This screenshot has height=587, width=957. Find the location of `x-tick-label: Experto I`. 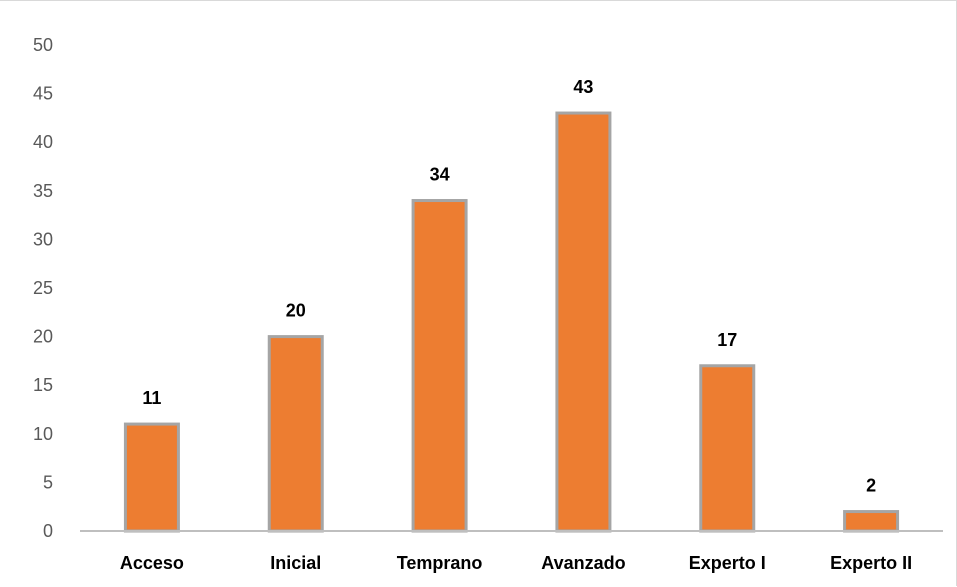

x-tick-label: Experto I is located at coordinates (727, 563).